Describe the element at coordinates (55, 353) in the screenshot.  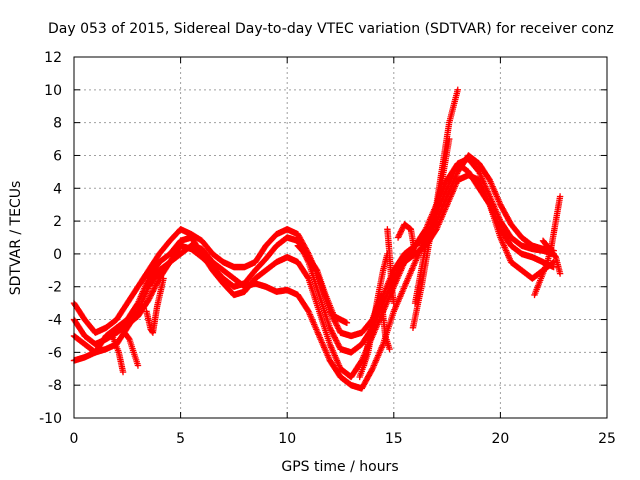
I see `y-tick-label: -6` at that location.